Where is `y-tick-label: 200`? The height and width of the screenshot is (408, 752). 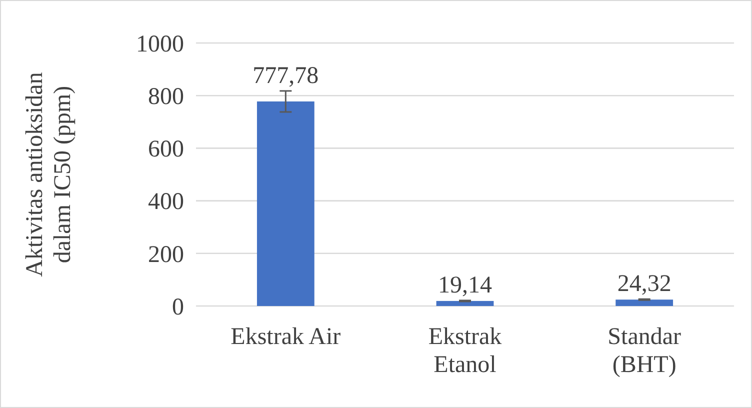
y-tick-label: 200 is located at coordinates (166, 255).